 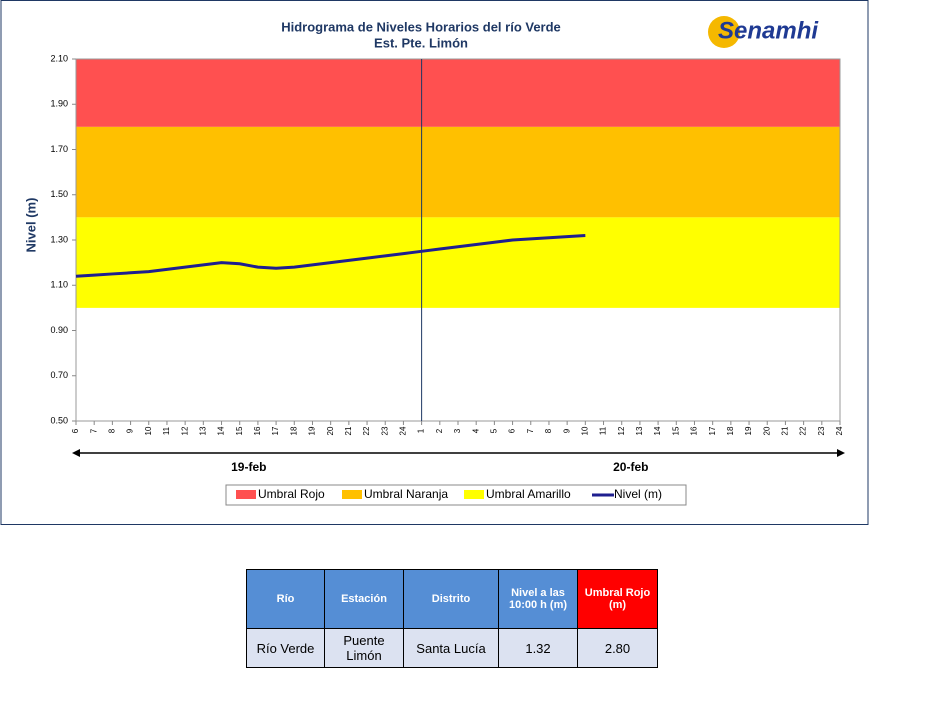 I want to click on day-label: 19-feb, so click(x=248, y=467).